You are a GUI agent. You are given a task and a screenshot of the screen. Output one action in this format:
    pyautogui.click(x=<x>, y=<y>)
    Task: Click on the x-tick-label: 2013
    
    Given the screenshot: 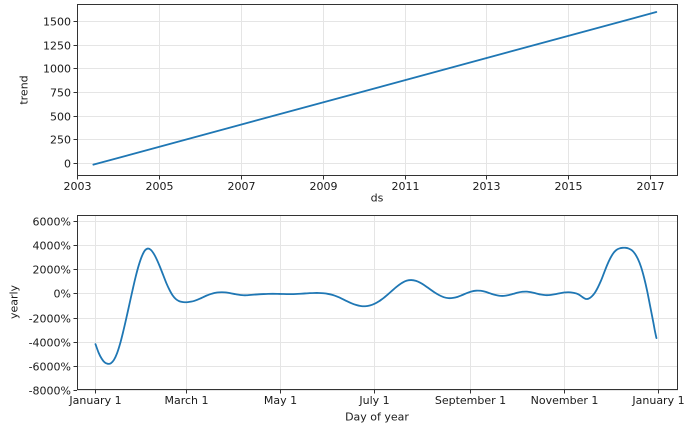 What is the action you would take?
    pyautogui.click(x=487, y=186)
    